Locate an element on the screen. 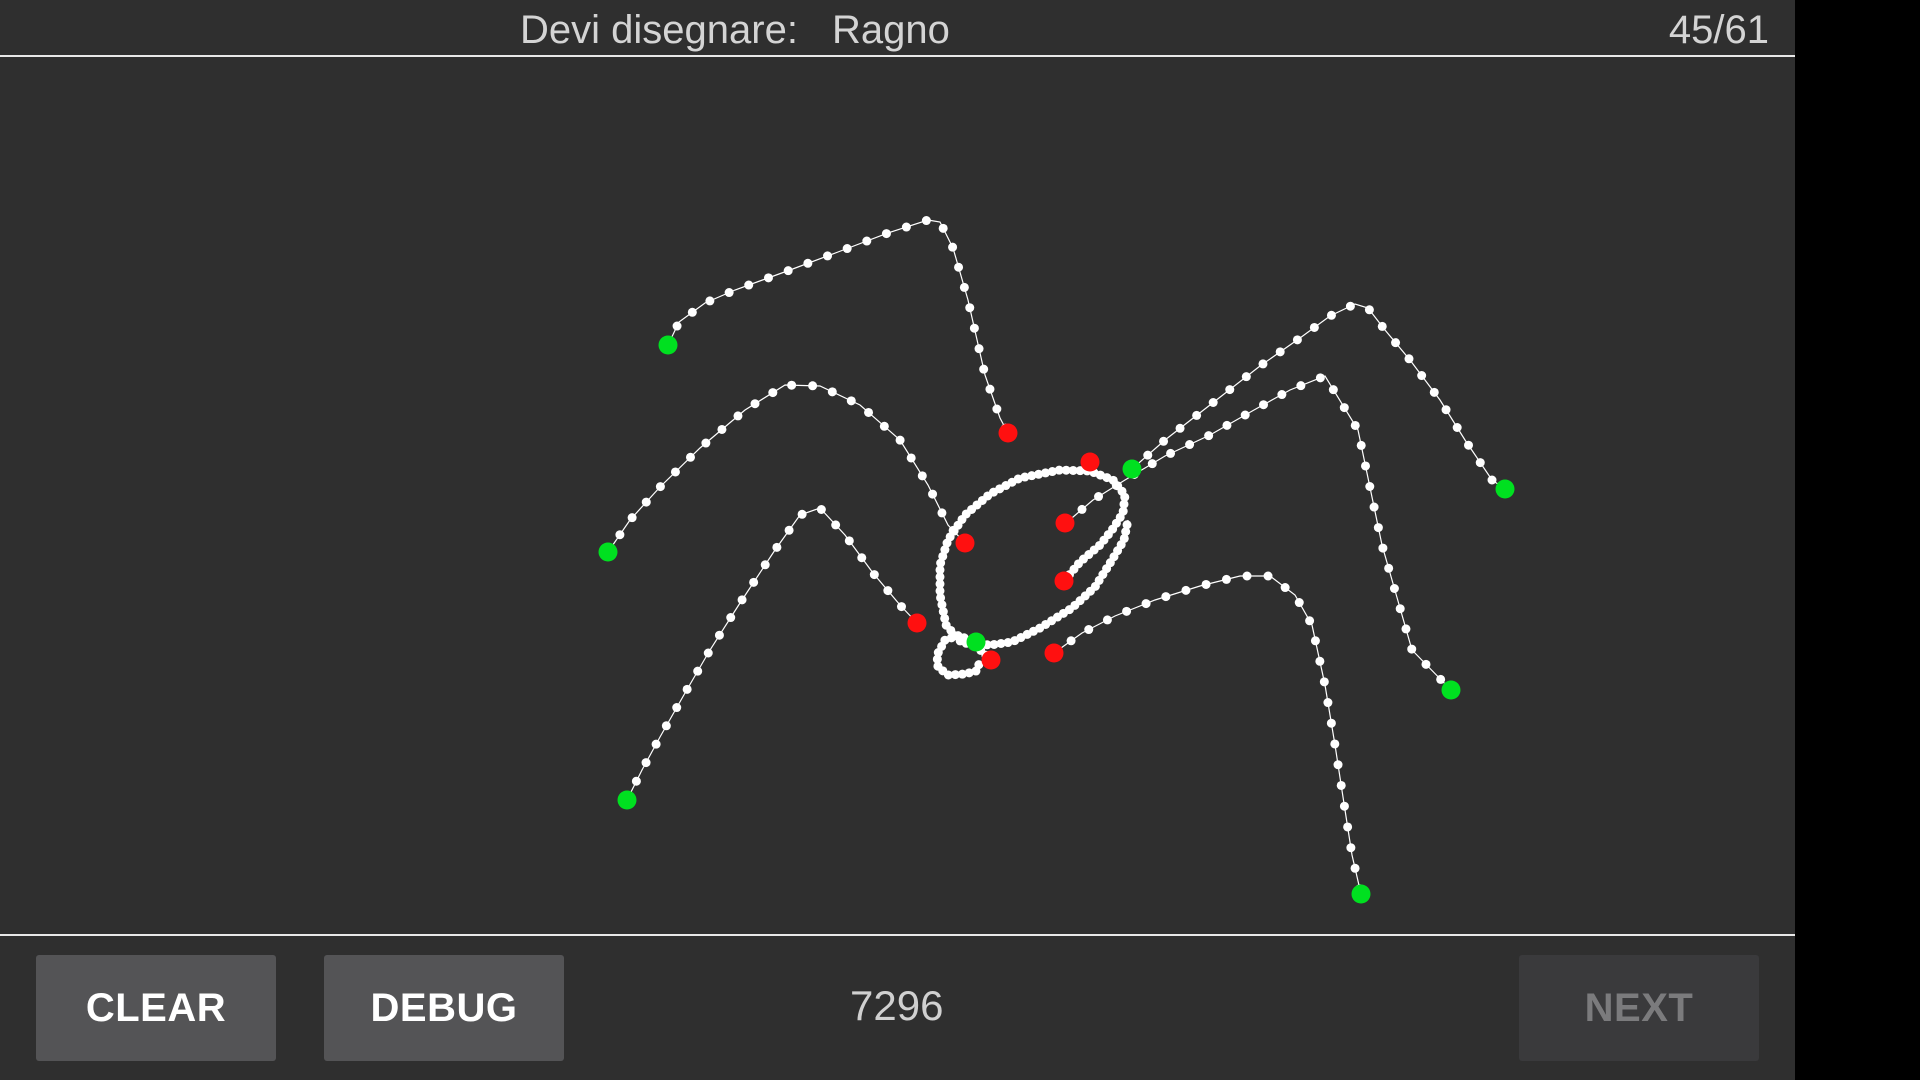 The image size is (1920, 1080). clear-button: CLEAR is located at coordinates (156, 1008).